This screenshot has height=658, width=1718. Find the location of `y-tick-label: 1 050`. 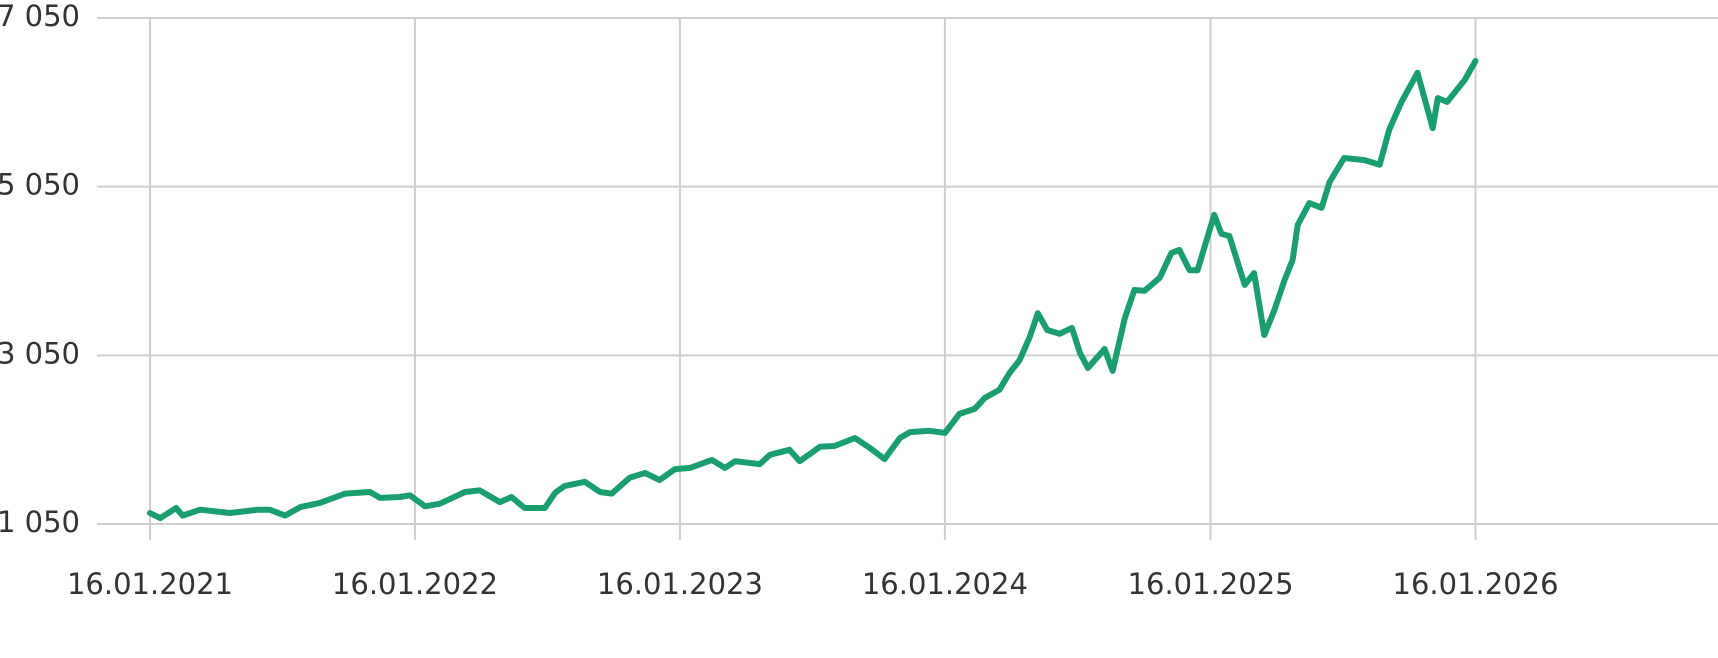

y-tick-label: 1 050 is located at coordinates (40, 522).